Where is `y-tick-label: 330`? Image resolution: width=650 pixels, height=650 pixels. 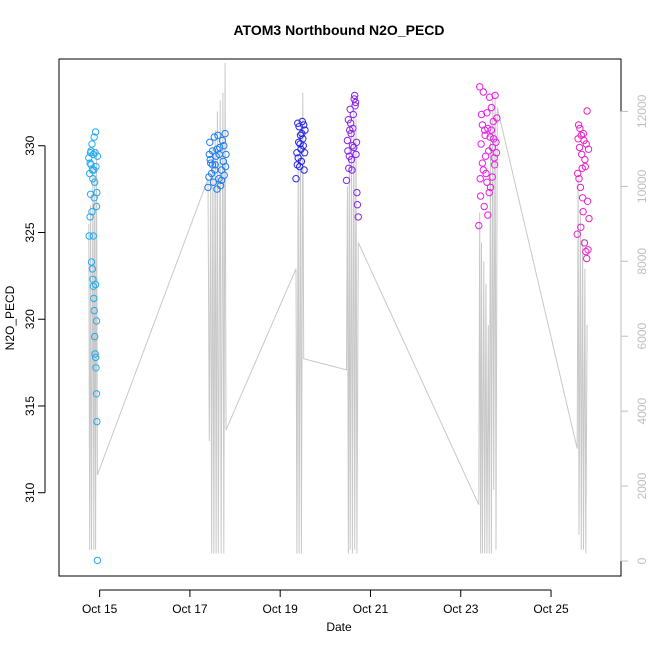
y-tick-label: 330 is located at coordinates (30, 145).